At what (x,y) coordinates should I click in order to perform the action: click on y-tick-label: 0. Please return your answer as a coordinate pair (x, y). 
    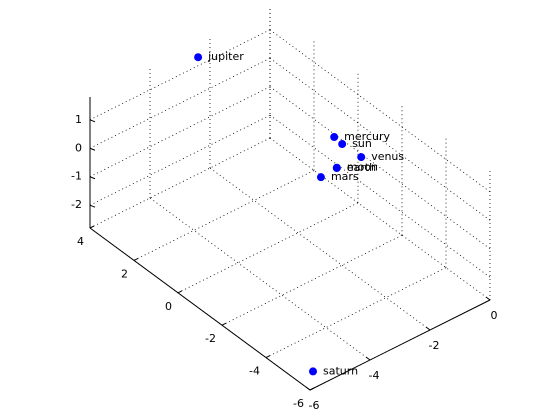
    Looking at the image, I should click on (168, 306).